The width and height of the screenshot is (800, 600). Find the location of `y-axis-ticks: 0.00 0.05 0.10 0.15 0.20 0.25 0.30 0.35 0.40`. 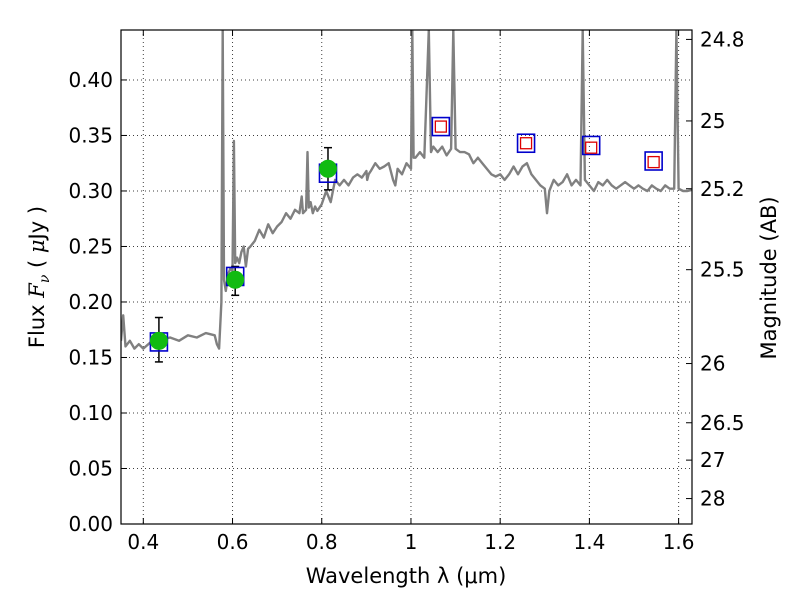

y-axis-ticks: 0.00 0.05 0.10 0.15 0.20 0.25 0.30 0.35 0.40 is located at coordinates (97, 302).